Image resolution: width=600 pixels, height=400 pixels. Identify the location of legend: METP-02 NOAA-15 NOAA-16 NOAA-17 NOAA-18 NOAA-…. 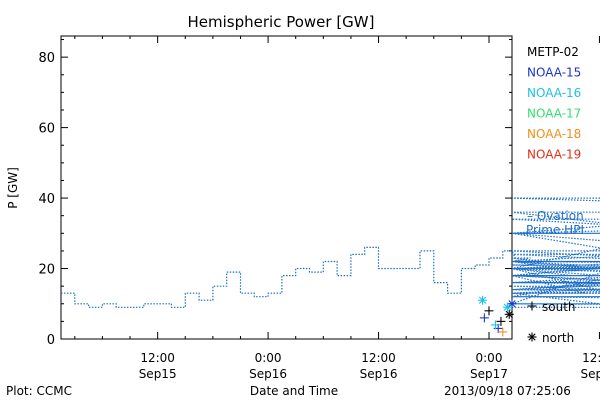
(554, 103).